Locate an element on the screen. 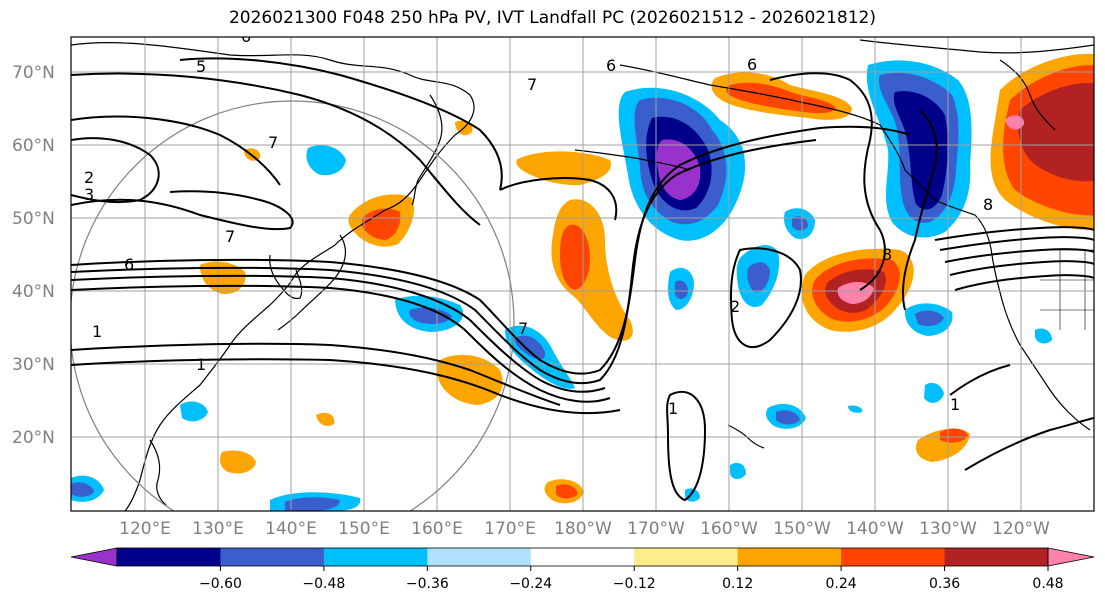  colorbar-tick-label: −0.60 is located at coordinates (220, 584).